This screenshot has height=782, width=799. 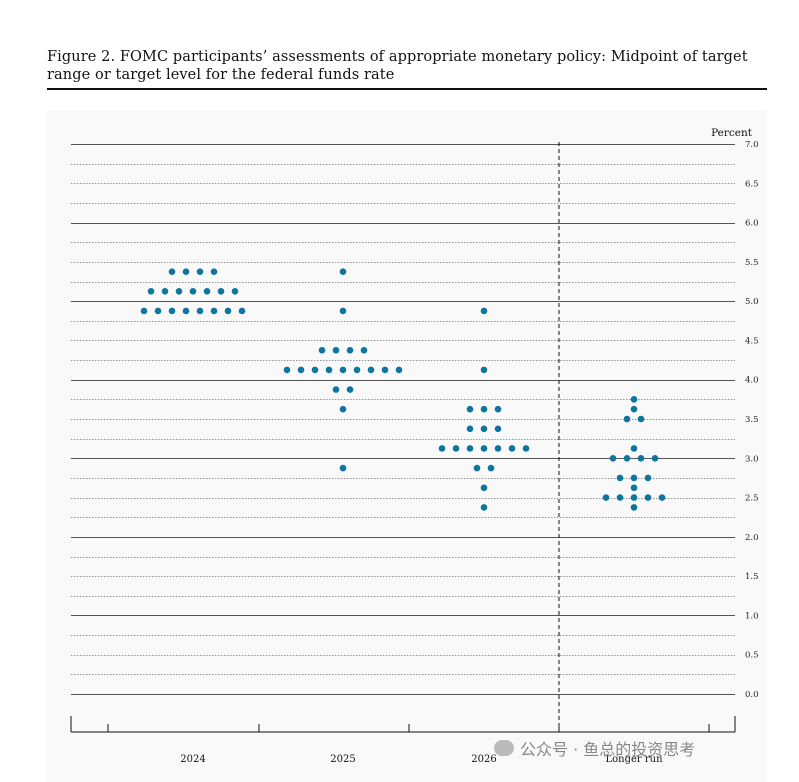 I want to click on watermark-text: 公众号 · 鱼总的投资思考, so click(x=608, y=749).